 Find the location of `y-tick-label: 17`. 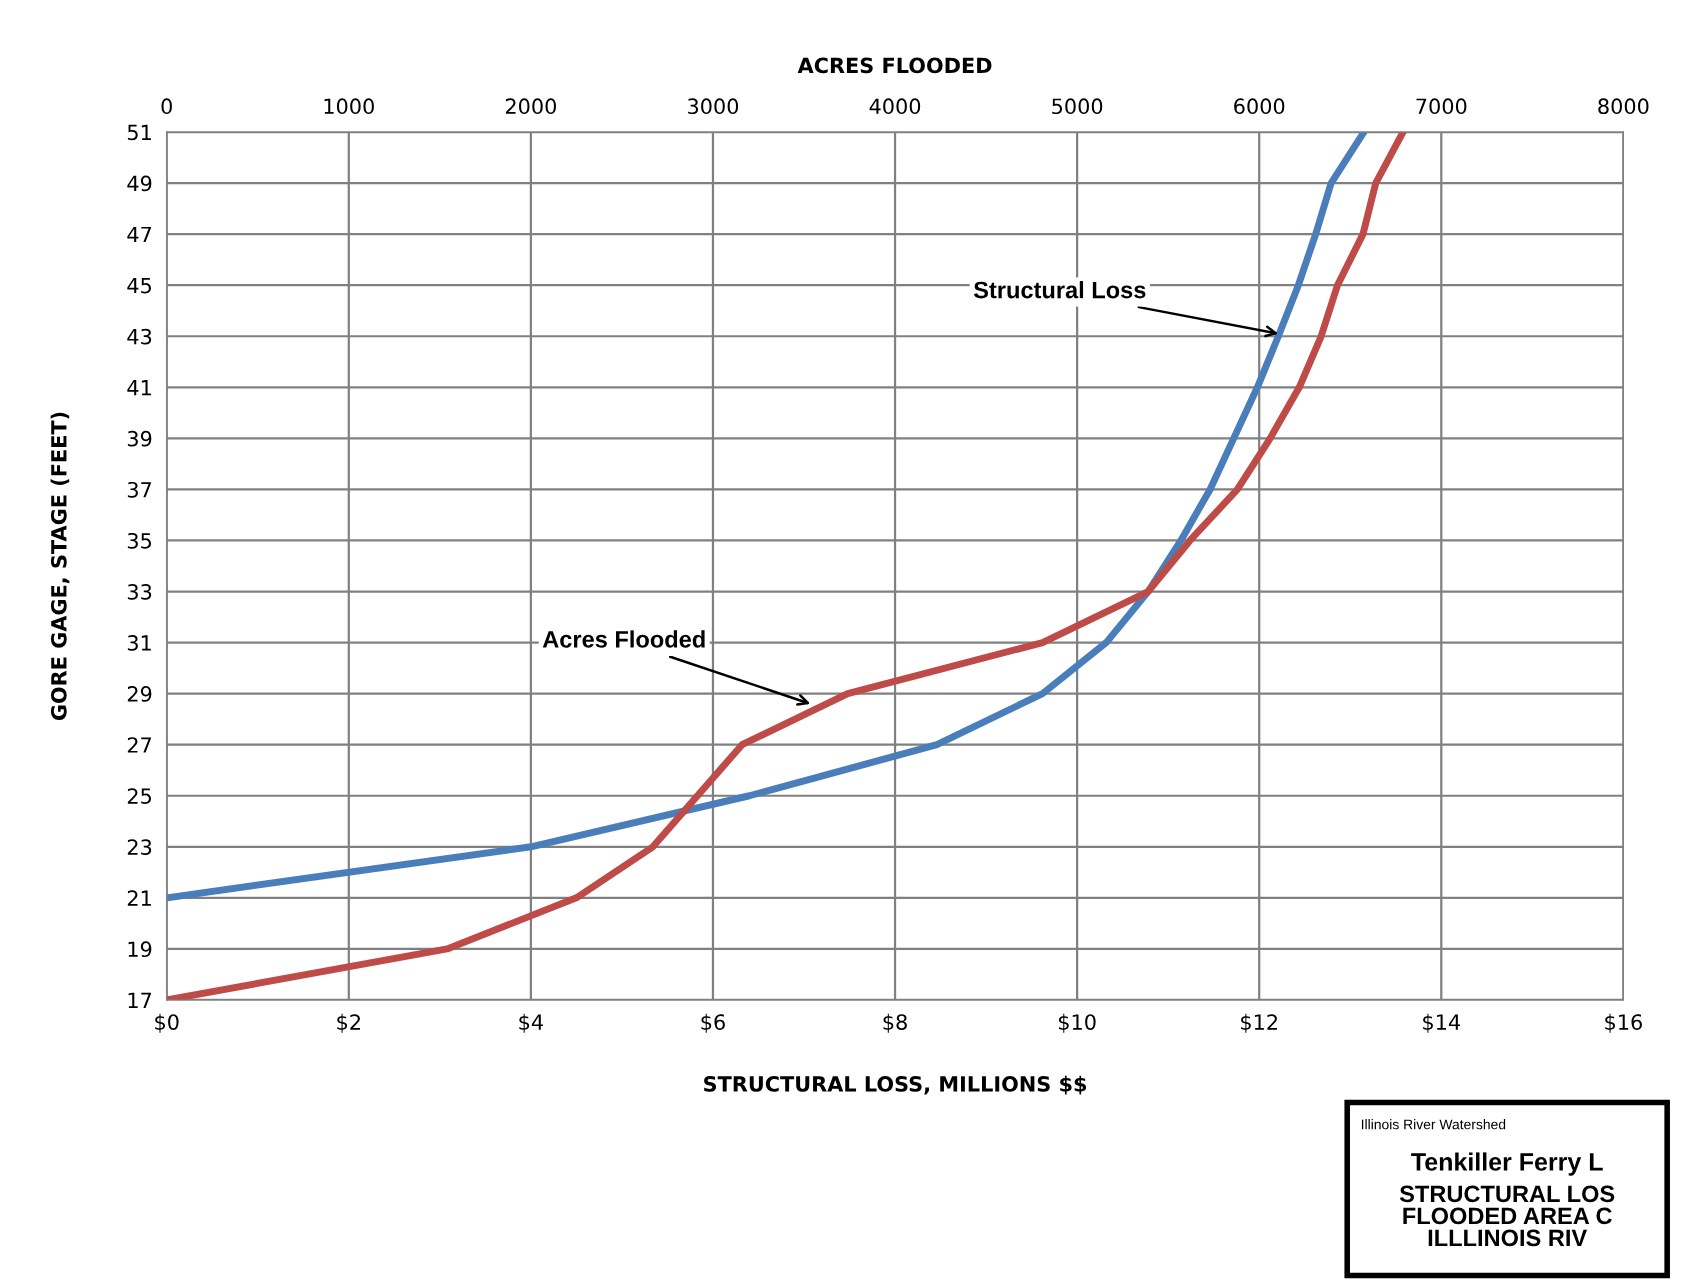

y-tick-label: 17 is located at coordinates (140, 1000).